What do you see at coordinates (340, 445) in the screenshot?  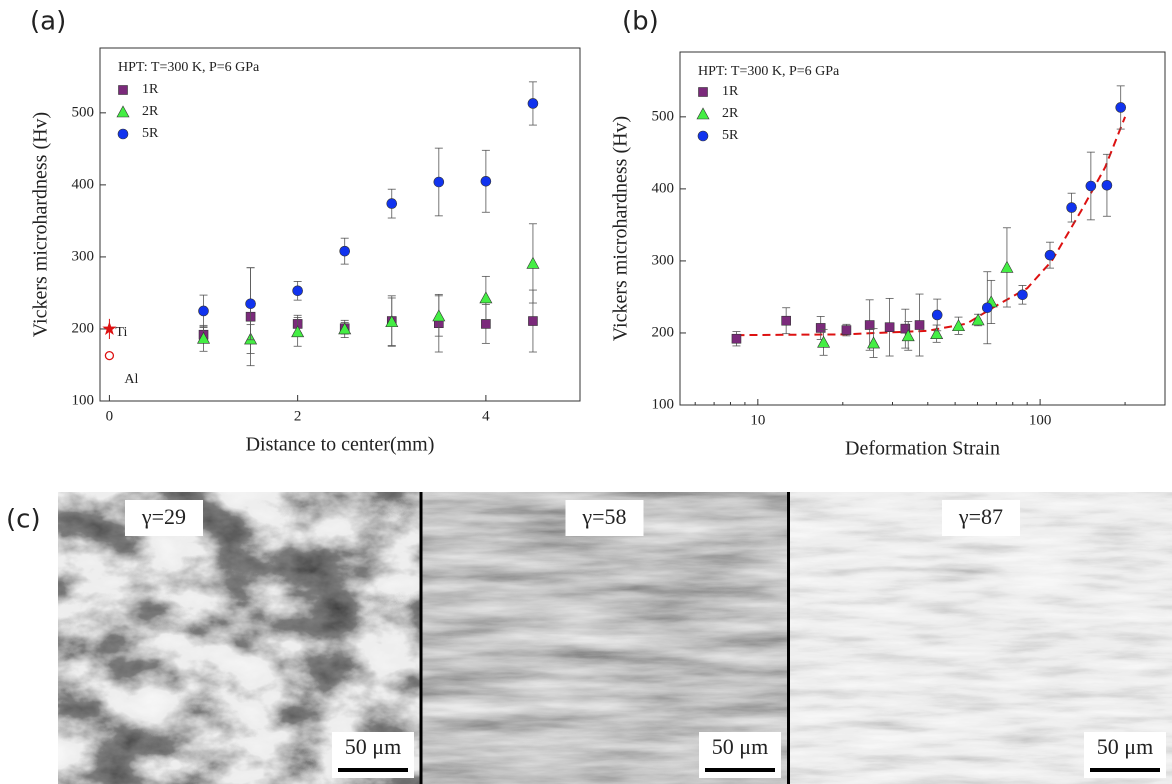 I see `x-axis-label: Distance to center(mm)` at bounding box center [340, 445].